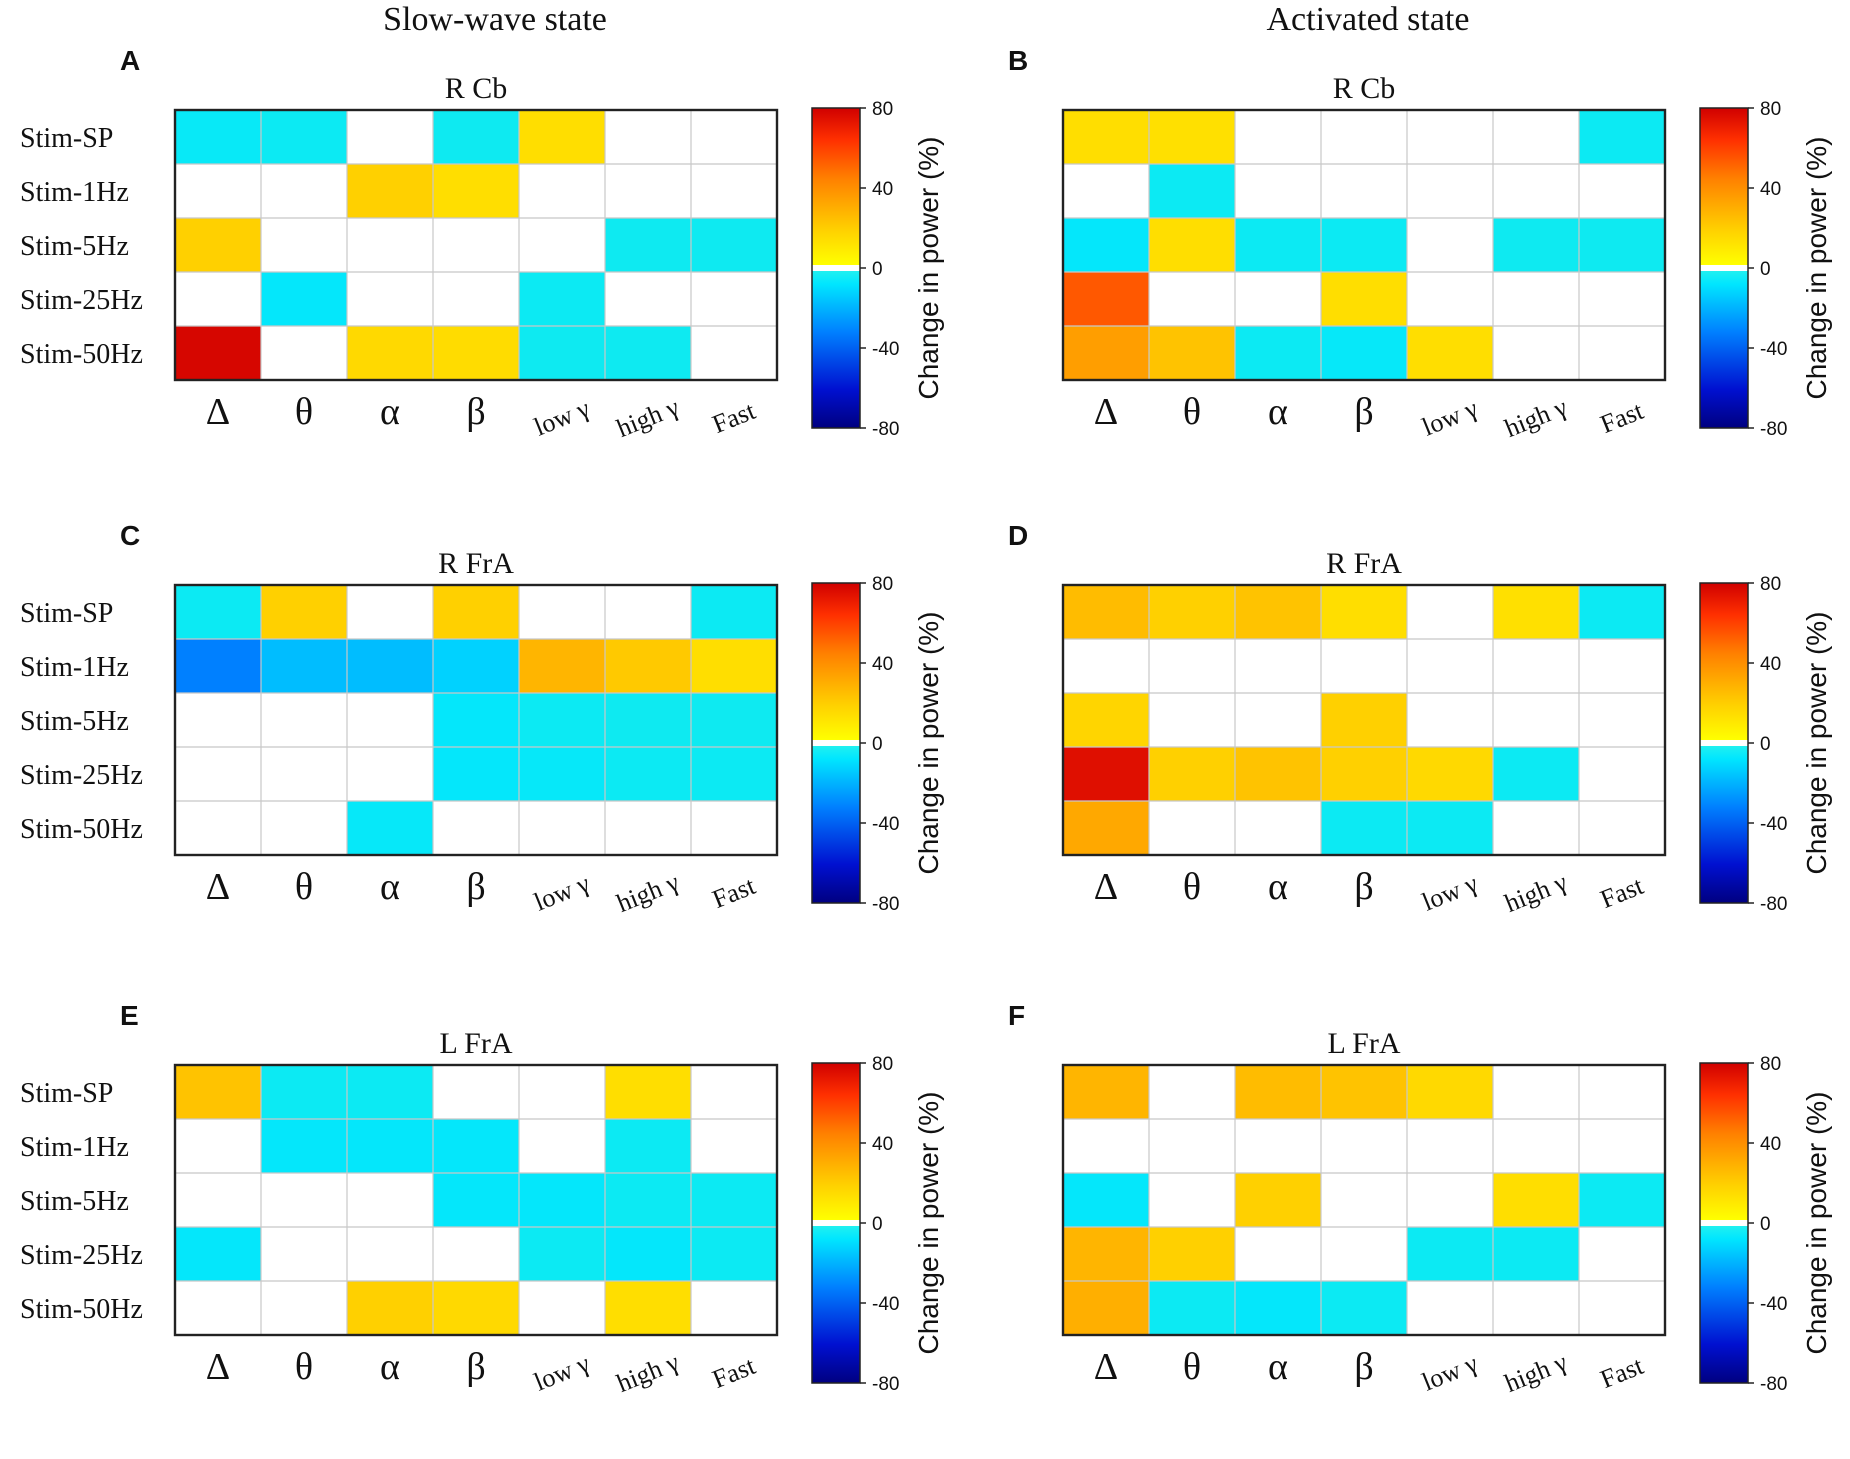 This screenshot has width=1850, height=1459. I want to click on panel-title: R FrA, so click(476, 563).